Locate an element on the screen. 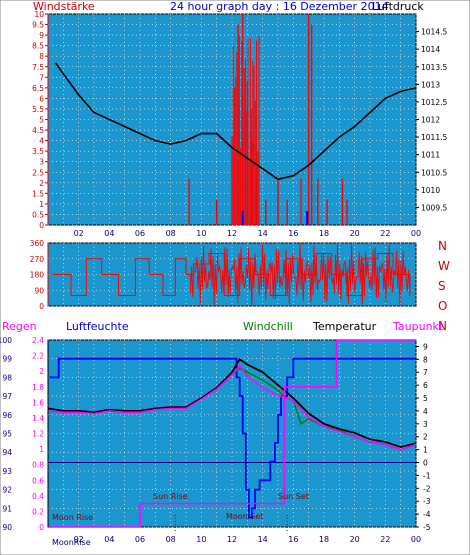  pressure-tick-label: 1014 is located at coordinates (430, 49).